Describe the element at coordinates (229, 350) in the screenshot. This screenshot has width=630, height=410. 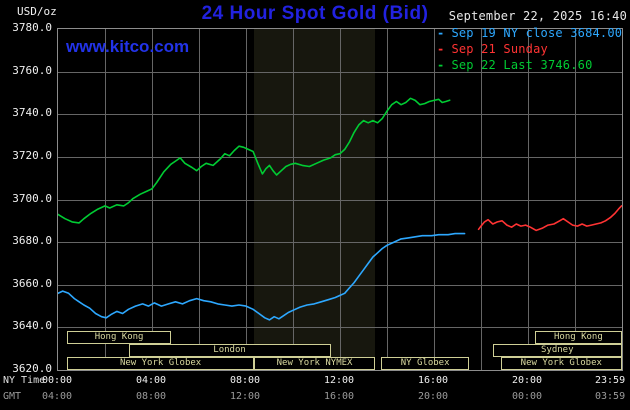
I see `session-london: London` at that location.